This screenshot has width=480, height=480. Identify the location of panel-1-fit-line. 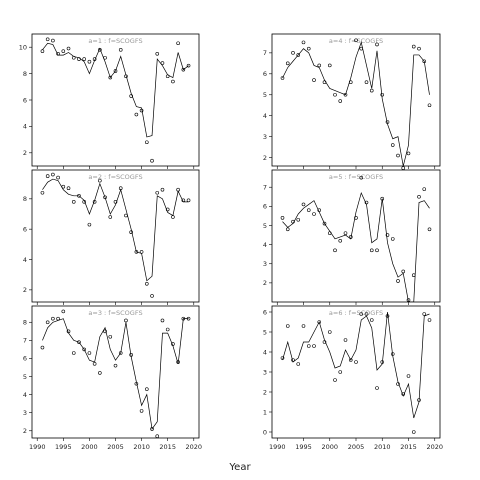
(115, 90).